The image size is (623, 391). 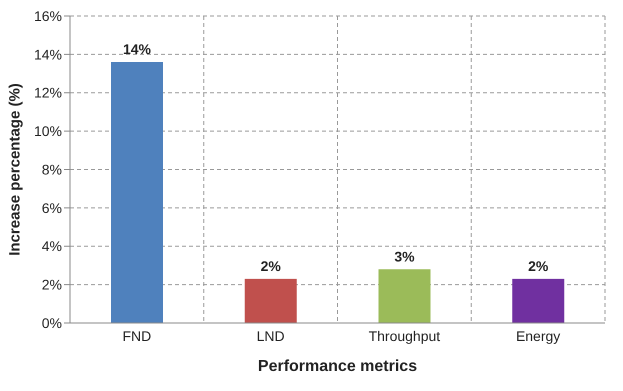 I want to click on y-tick-label: 8%, so click(x=52, y=169).